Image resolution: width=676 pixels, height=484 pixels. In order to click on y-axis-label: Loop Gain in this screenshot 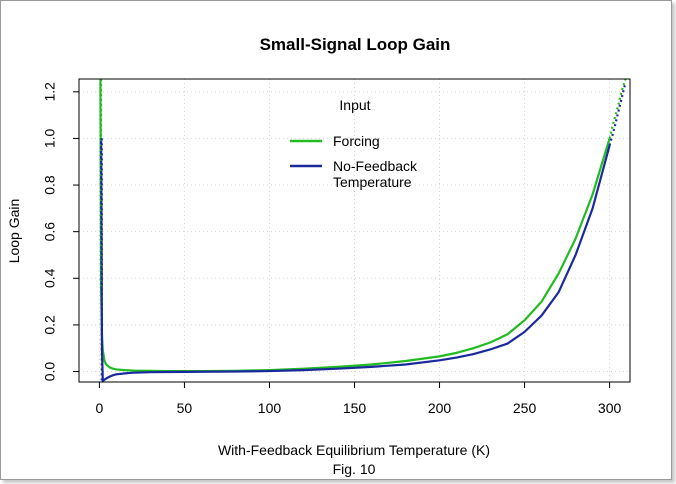, I will do `click(14, 231)`.